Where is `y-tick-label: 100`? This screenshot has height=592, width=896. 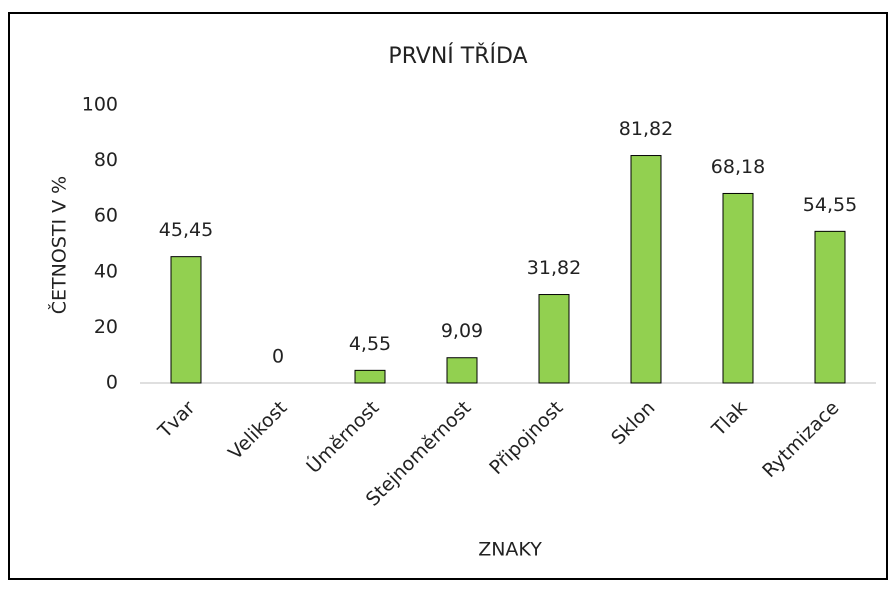
y-tick-label: 100 is located at coordinates (100, 105).